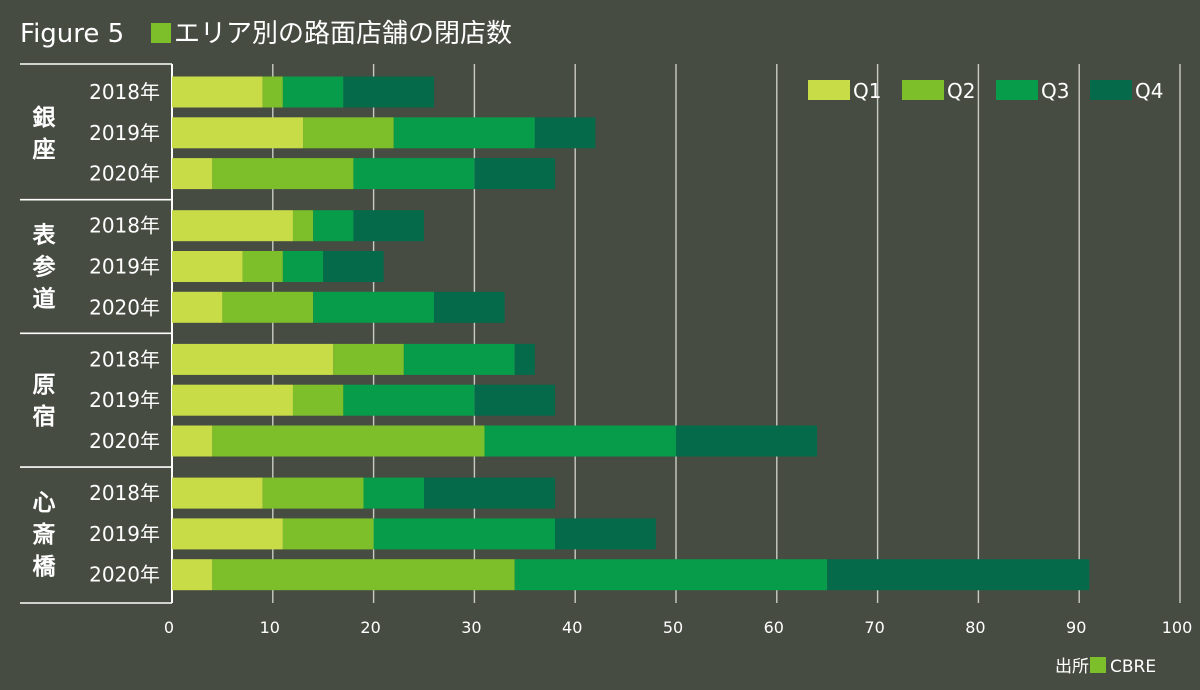  I want to click on x-axis-ticks: 0 10 20 30 40 50 60 70 80 90 100, so click(678, 627).